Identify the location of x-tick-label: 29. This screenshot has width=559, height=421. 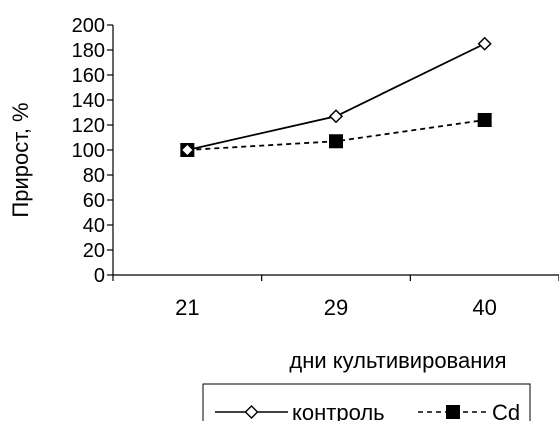
(336, 307).